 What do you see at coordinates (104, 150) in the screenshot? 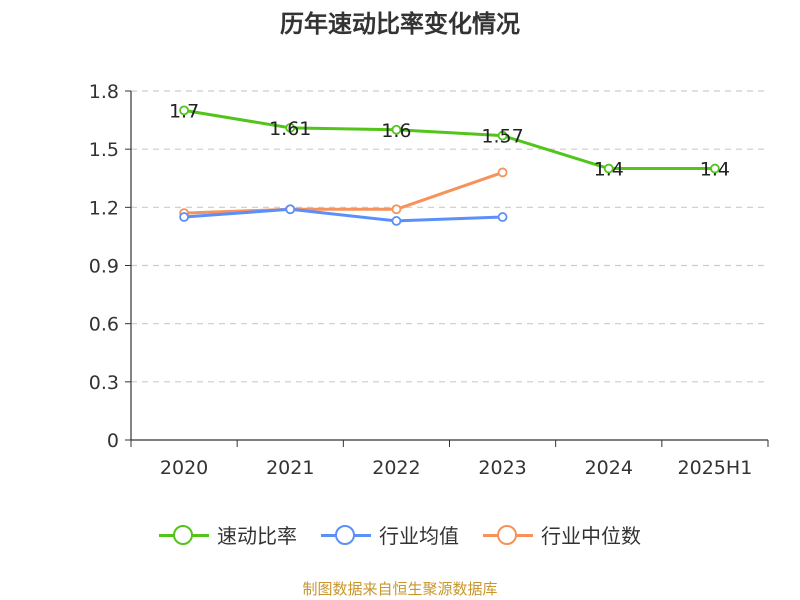
I see `y-tick-label: 1.5` at bounding box center [104, 150].